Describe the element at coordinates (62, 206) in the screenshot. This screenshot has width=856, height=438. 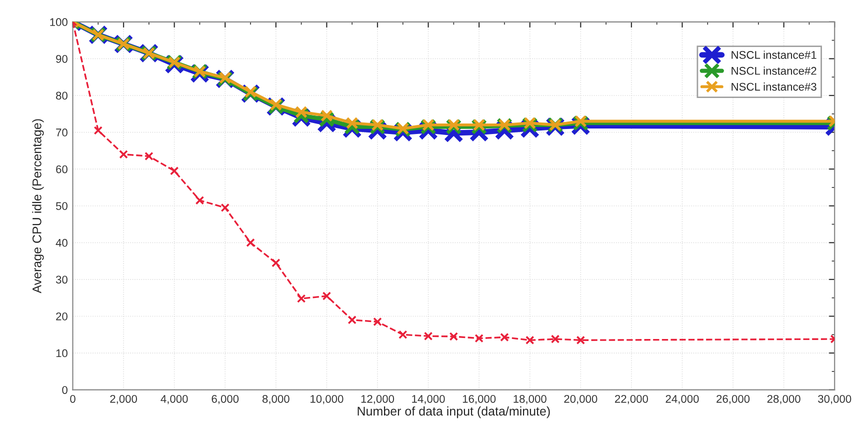
I see `y-tick-label: 50` at that location.